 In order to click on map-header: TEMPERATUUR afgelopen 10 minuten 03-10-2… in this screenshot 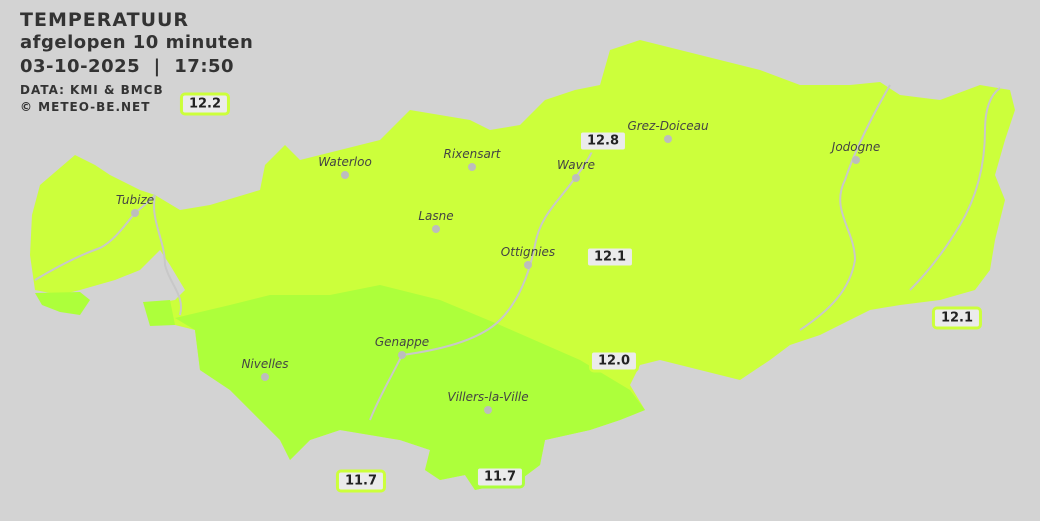, I will do `click(136, 62)`.